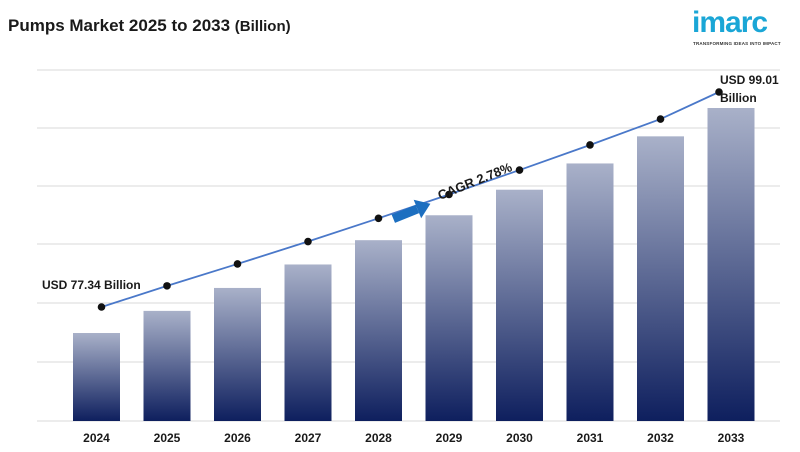 This screenshot has width=800, height=452. I want to click on bar-2031, so click(590, 292).